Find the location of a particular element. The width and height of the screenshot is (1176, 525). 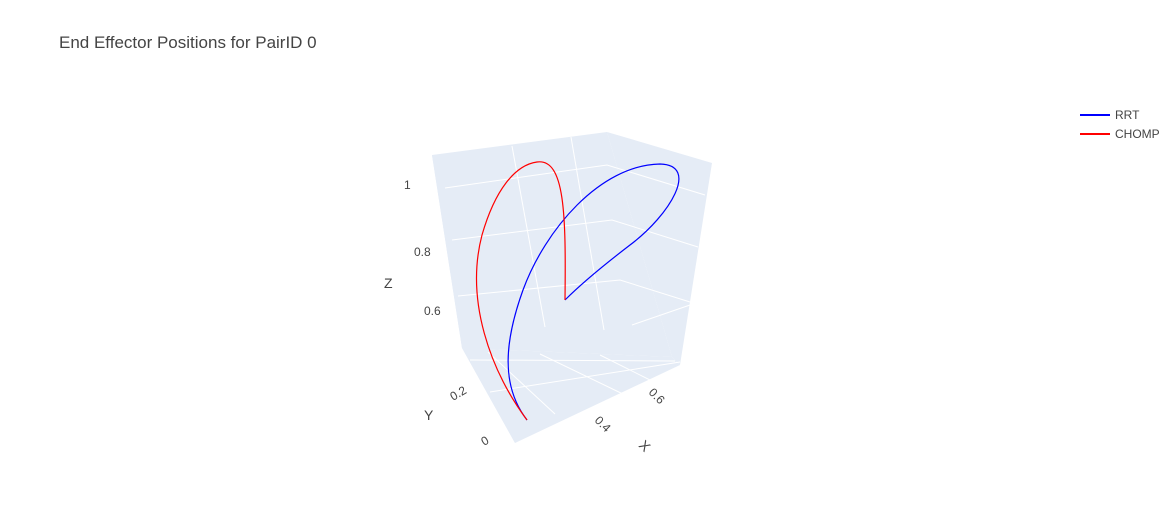

z-tick-label: 0.8 is located at coordinates (422, 252).